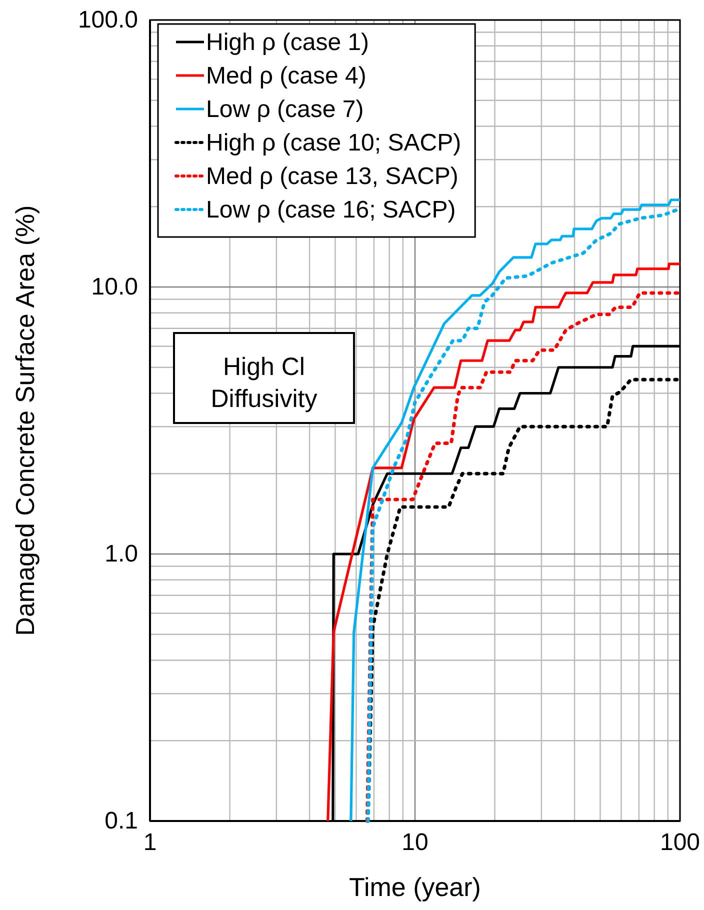 The height and width of the screenshot is (910, 704). Describe the element at coordinates (150, 842) in the screenshot. I see `x-tick-label: 1` at that location.